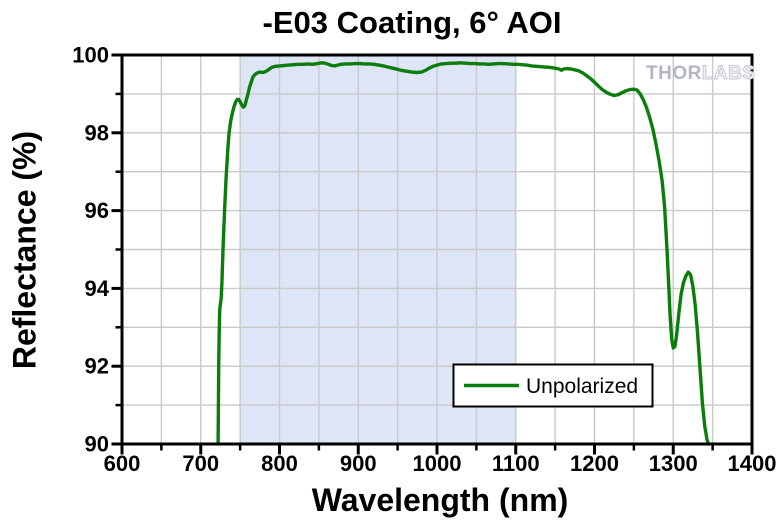 This screenshot has width=780, height=527. I want to click on y-tick-label: 96, so click(97, 210).